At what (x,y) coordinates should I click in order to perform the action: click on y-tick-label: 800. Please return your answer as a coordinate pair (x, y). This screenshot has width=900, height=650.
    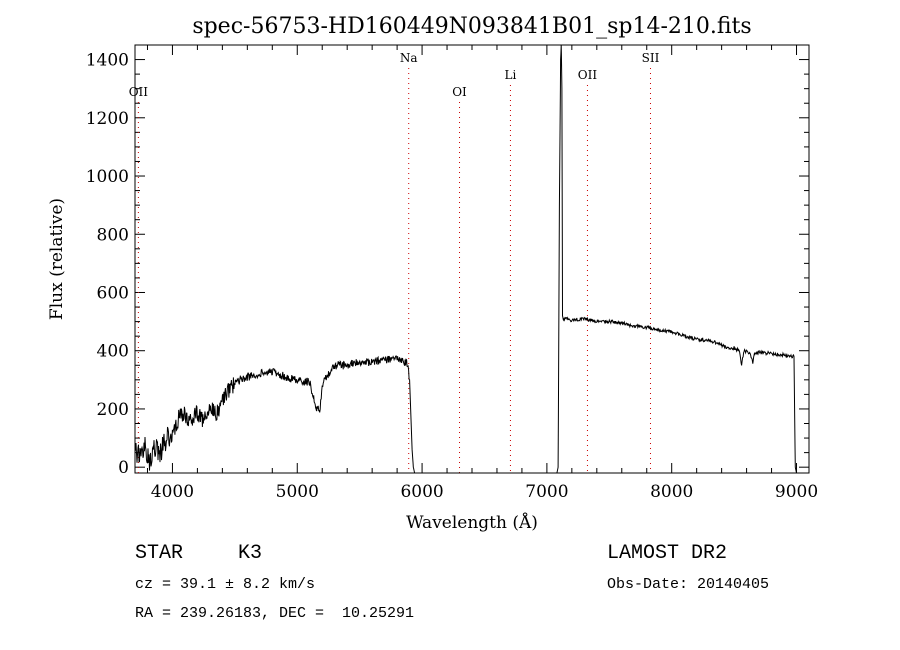
    Looking at the image, I should click on (113, 235).